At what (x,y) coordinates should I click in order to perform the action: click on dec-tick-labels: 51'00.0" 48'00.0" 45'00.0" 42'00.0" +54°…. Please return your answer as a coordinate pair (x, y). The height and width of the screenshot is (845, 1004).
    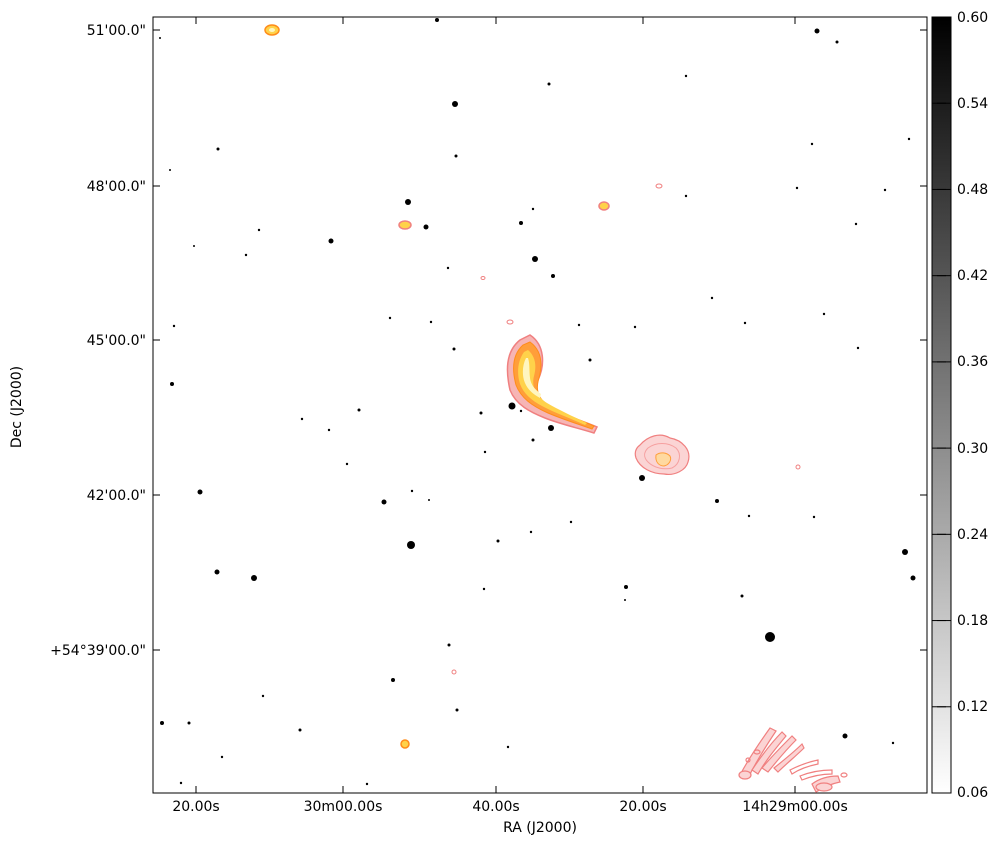
    Looking at the image, I should click on (98, 341).